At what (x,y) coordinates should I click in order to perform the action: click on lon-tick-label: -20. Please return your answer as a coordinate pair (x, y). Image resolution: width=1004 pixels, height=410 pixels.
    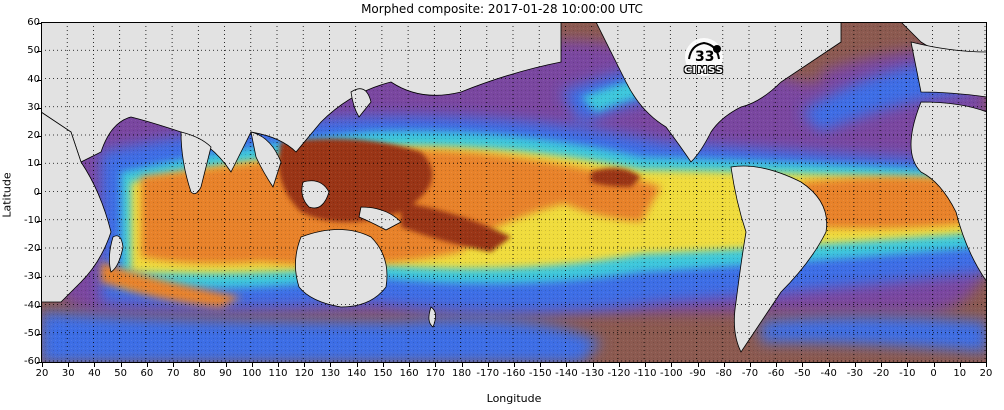
    Looking at the image, I should click on (881, 373).